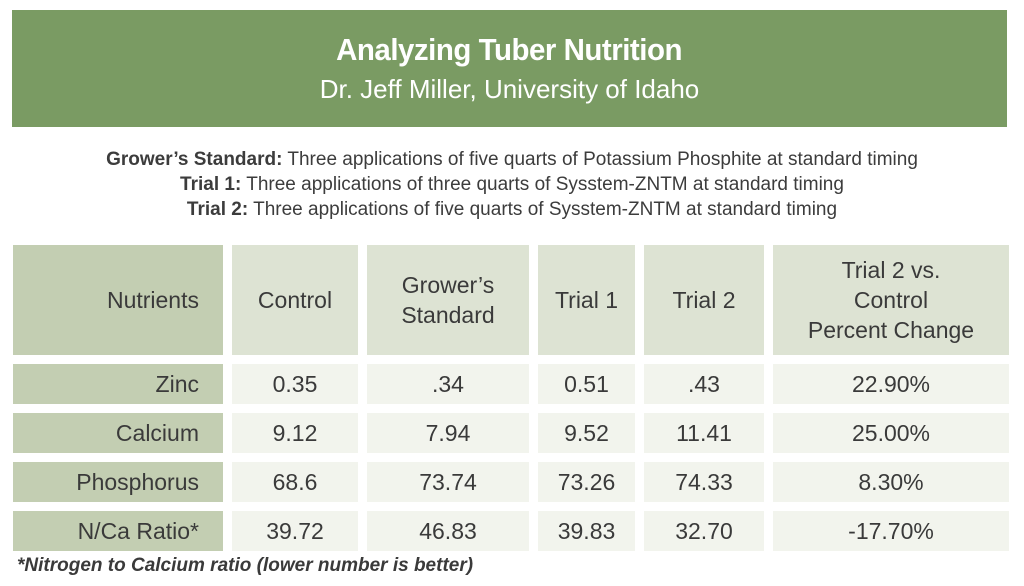 The width and height of the screenshot is (1024, 586). What do you see at coordinates (586, 433) in the screenshot?
I see `table-cell: 9.52` at bounding box center [586, 433].